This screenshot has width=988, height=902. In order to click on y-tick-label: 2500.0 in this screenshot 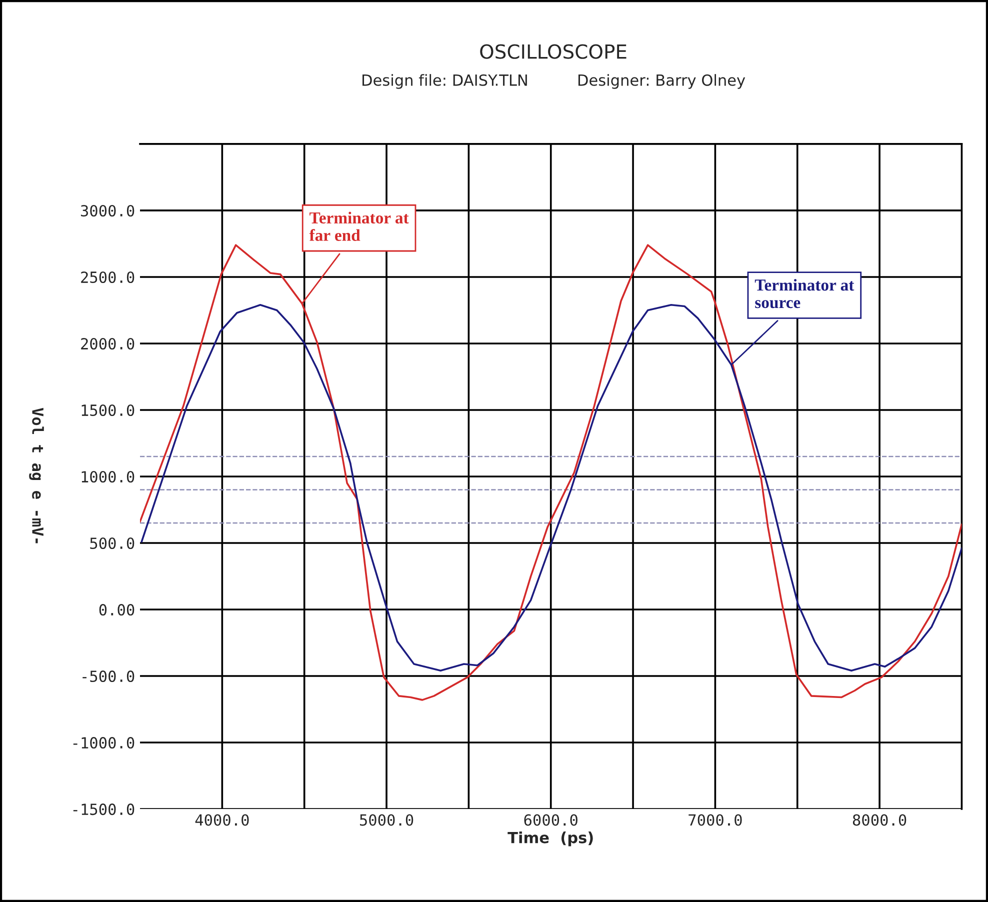, I will do `click(107, 277)`.